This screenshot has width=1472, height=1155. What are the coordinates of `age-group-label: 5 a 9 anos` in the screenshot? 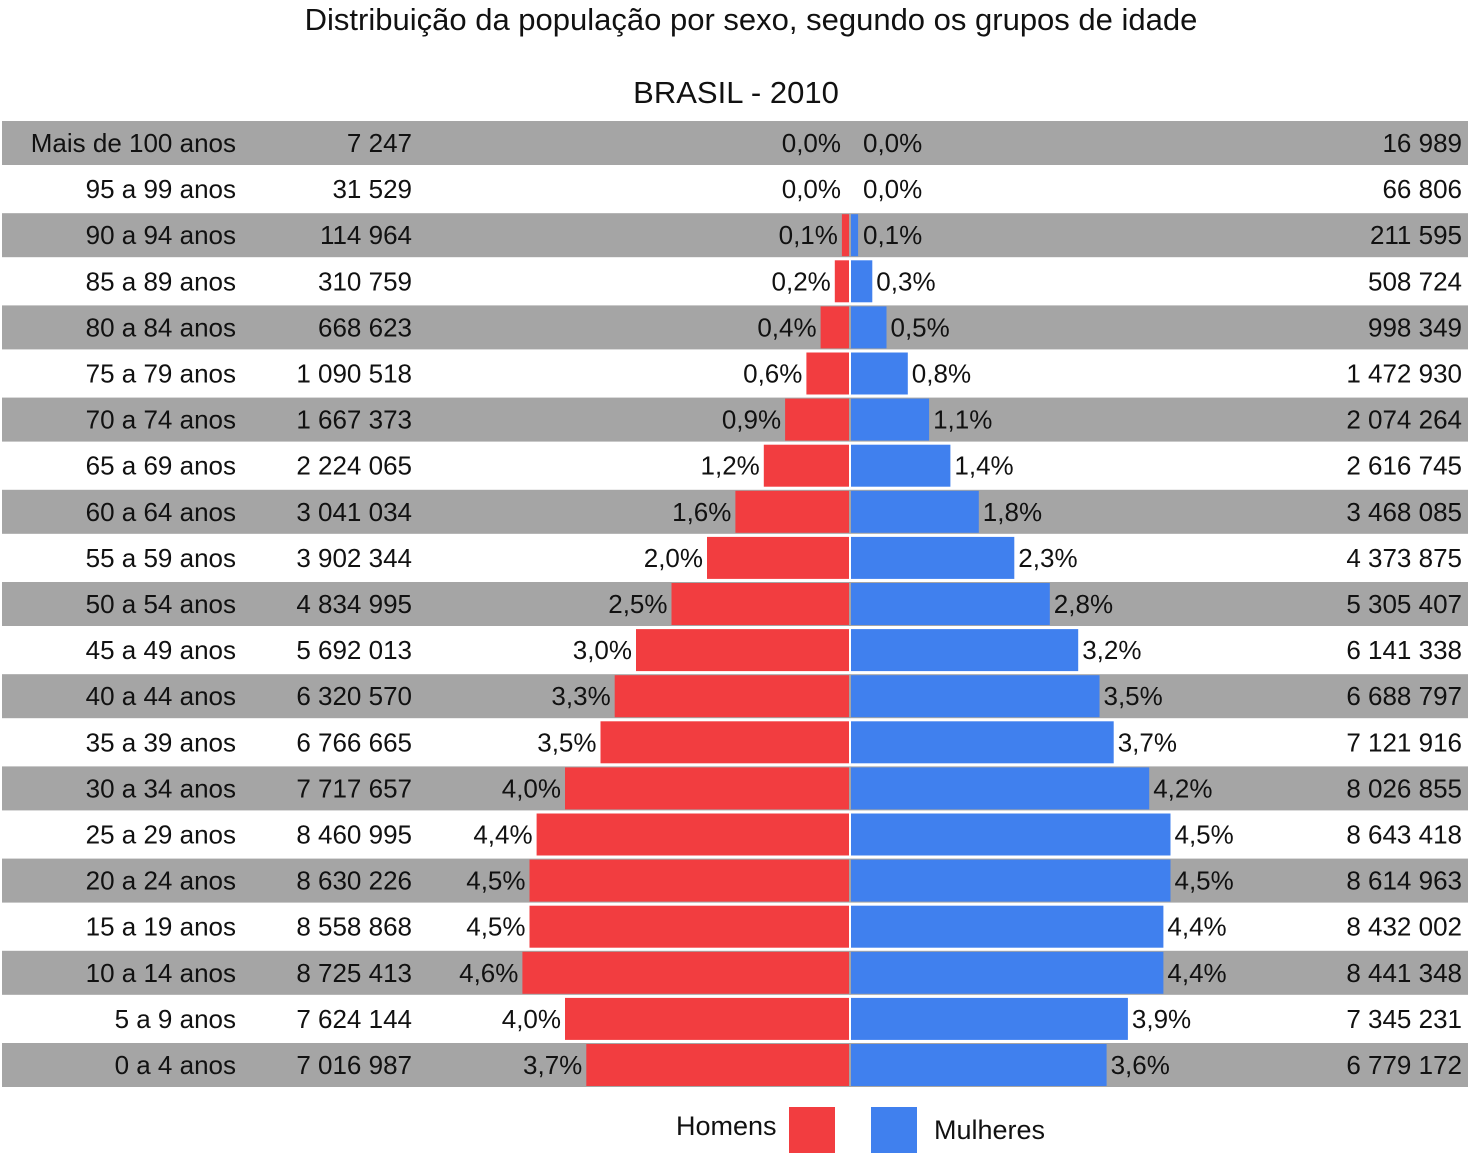 It's located at (175, 1019).